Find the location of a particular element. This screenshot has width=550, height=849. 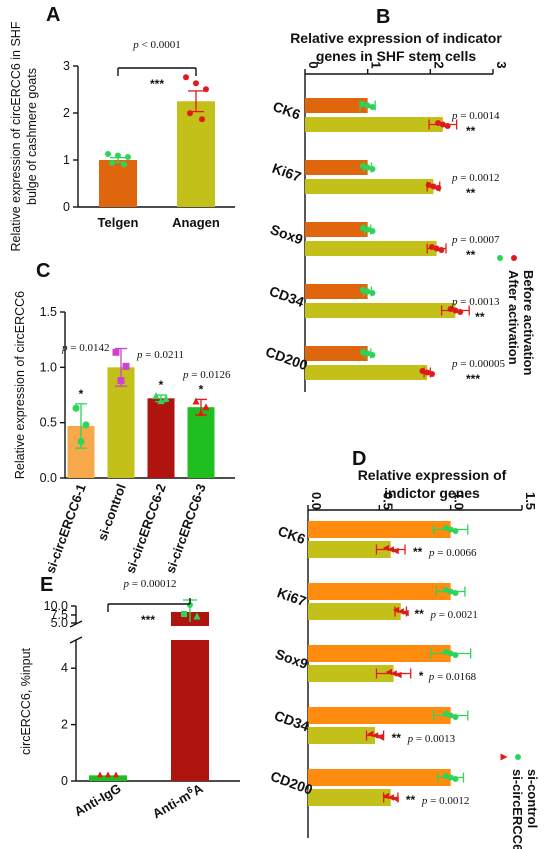

chart-title: genes in SHF stem cells is located at coordinates (396, 56).